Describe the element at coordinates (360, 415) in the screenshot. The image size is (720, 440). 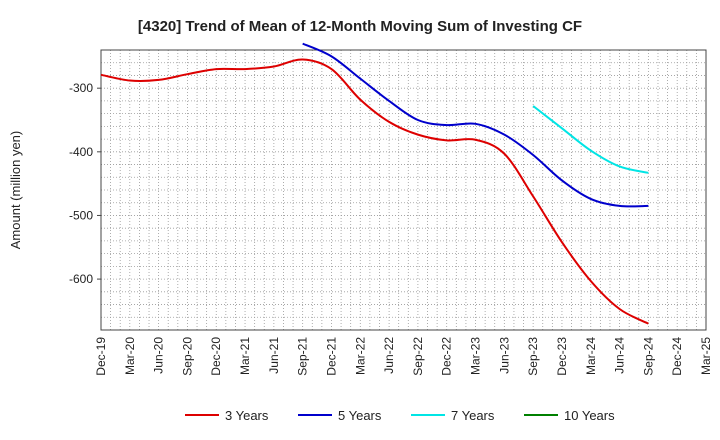
I see `legend-label: 5 Years` at that location.